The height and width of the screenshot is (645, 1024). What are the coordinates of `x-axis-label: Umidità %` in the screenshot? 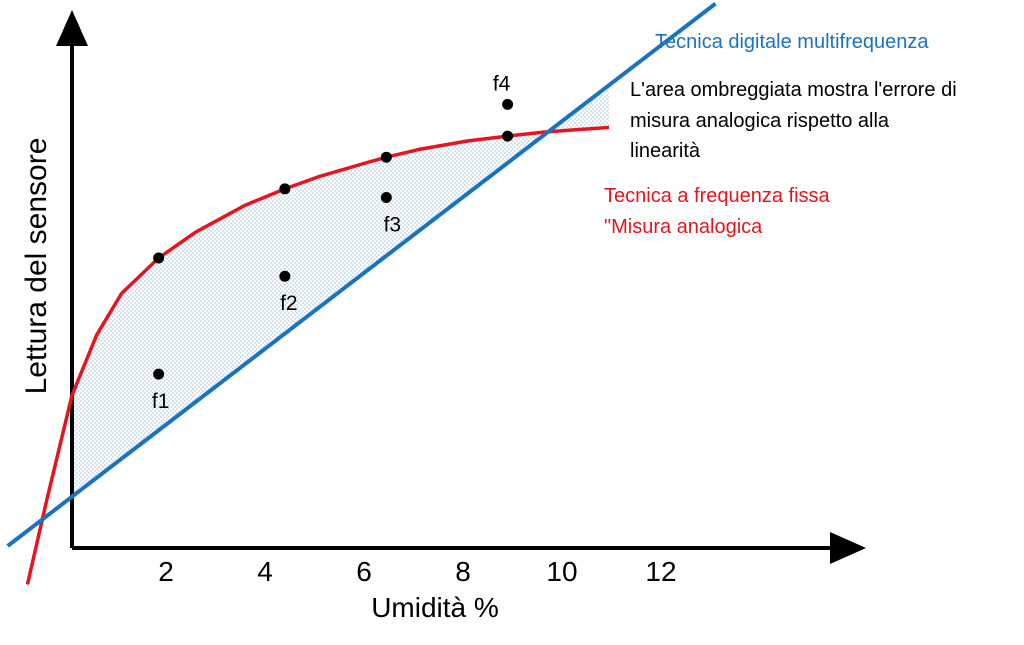 It's located at (435, 607).